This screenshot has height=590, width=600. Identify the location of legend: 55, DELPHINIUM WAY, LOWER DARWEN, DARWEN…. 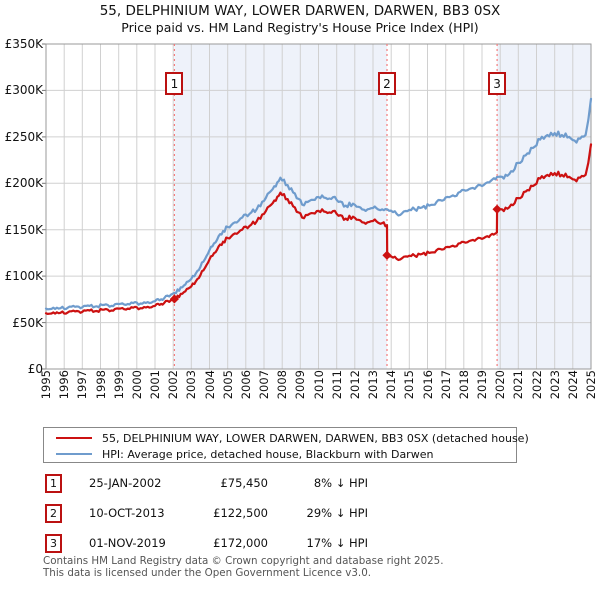
(286, 445).